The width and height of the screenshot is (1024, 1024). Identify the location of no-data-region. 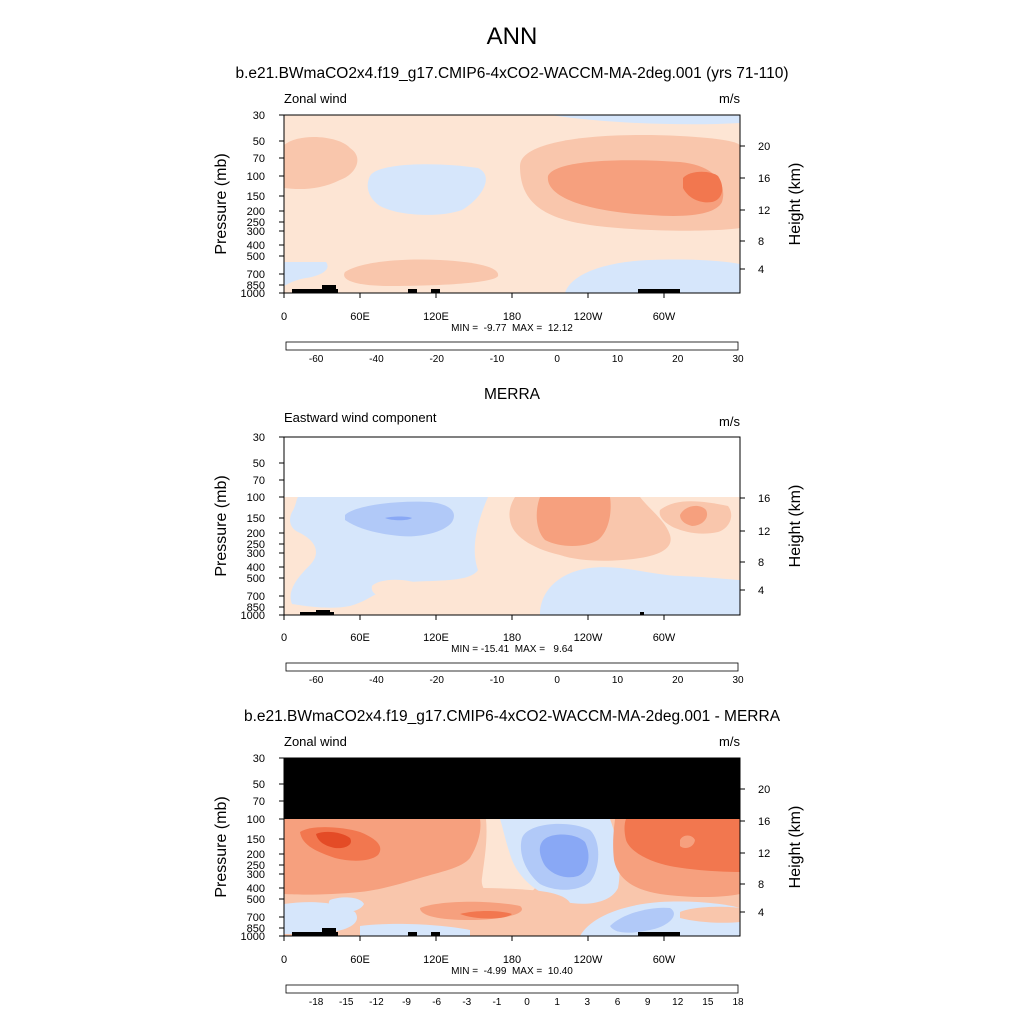
(512, 788).